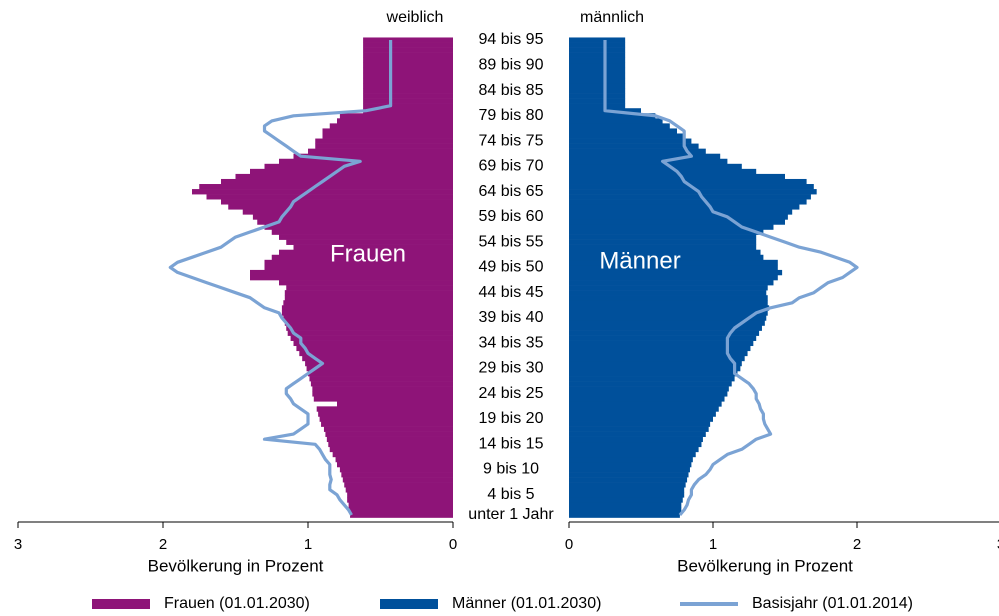 This screenshot has width=999, height=616. Describe the element at coordinates (415, 17) in the screenshot. I see `header-female: weiblich` at that location.